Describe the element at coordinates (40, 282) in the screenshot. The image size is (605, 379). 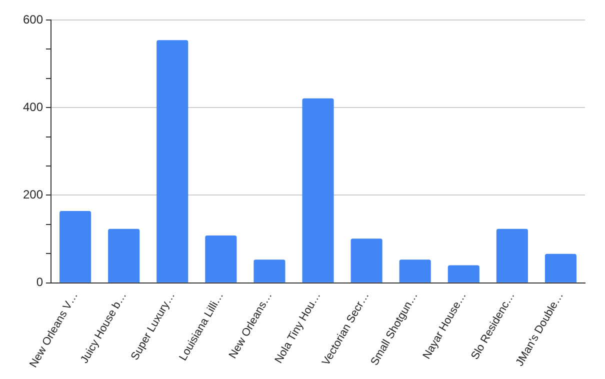
I see `y-tick-label: 0` at that location.